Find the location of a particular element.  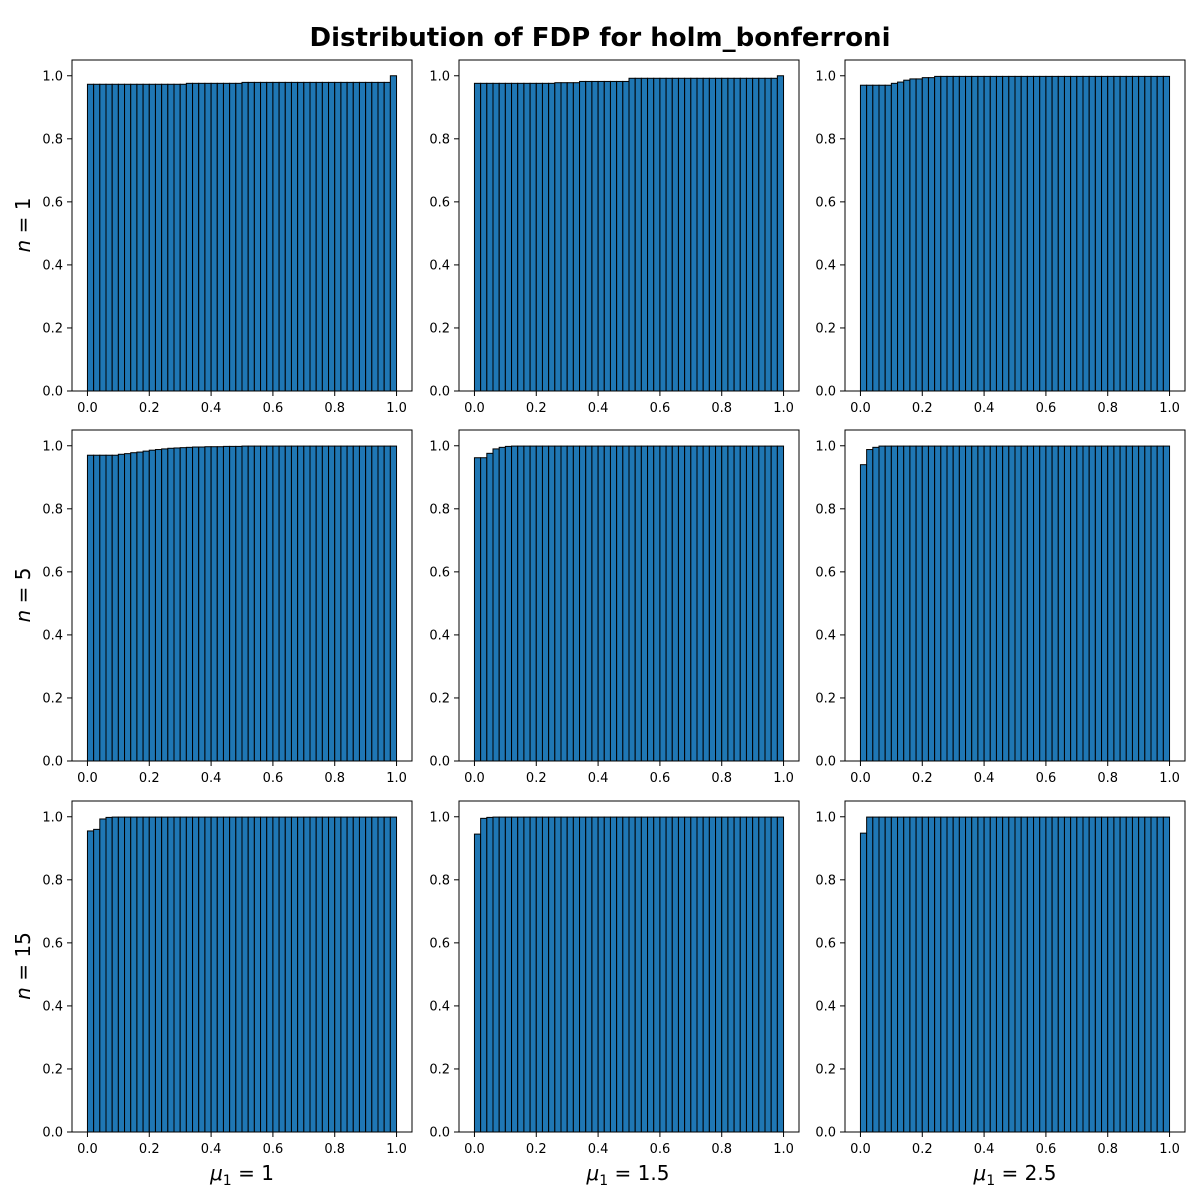

axes-frame is located at coordinates (629, 966).